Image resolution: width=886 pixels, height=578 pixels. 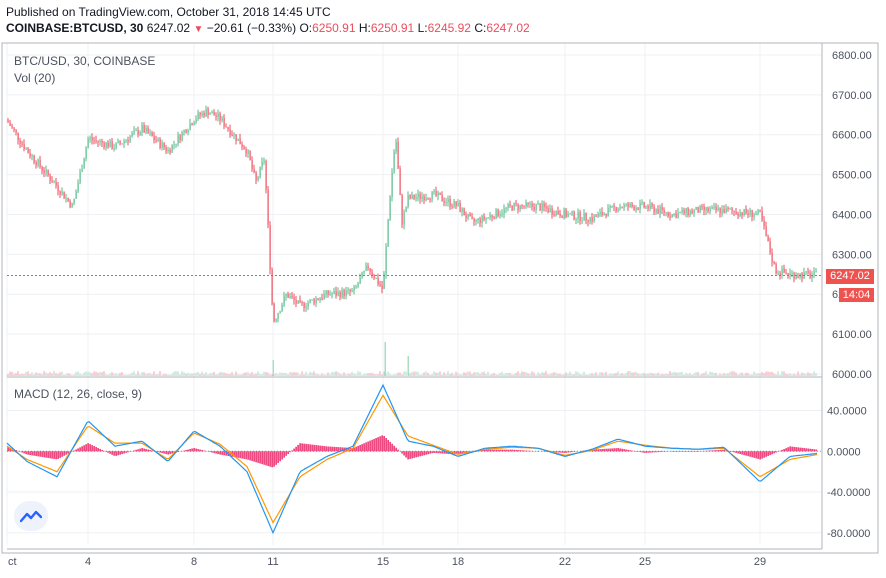 What do you see at coordinates (31, 516) in the screenshot?
I see `tradingview-logo-icon` at bounding box center [31, 516].